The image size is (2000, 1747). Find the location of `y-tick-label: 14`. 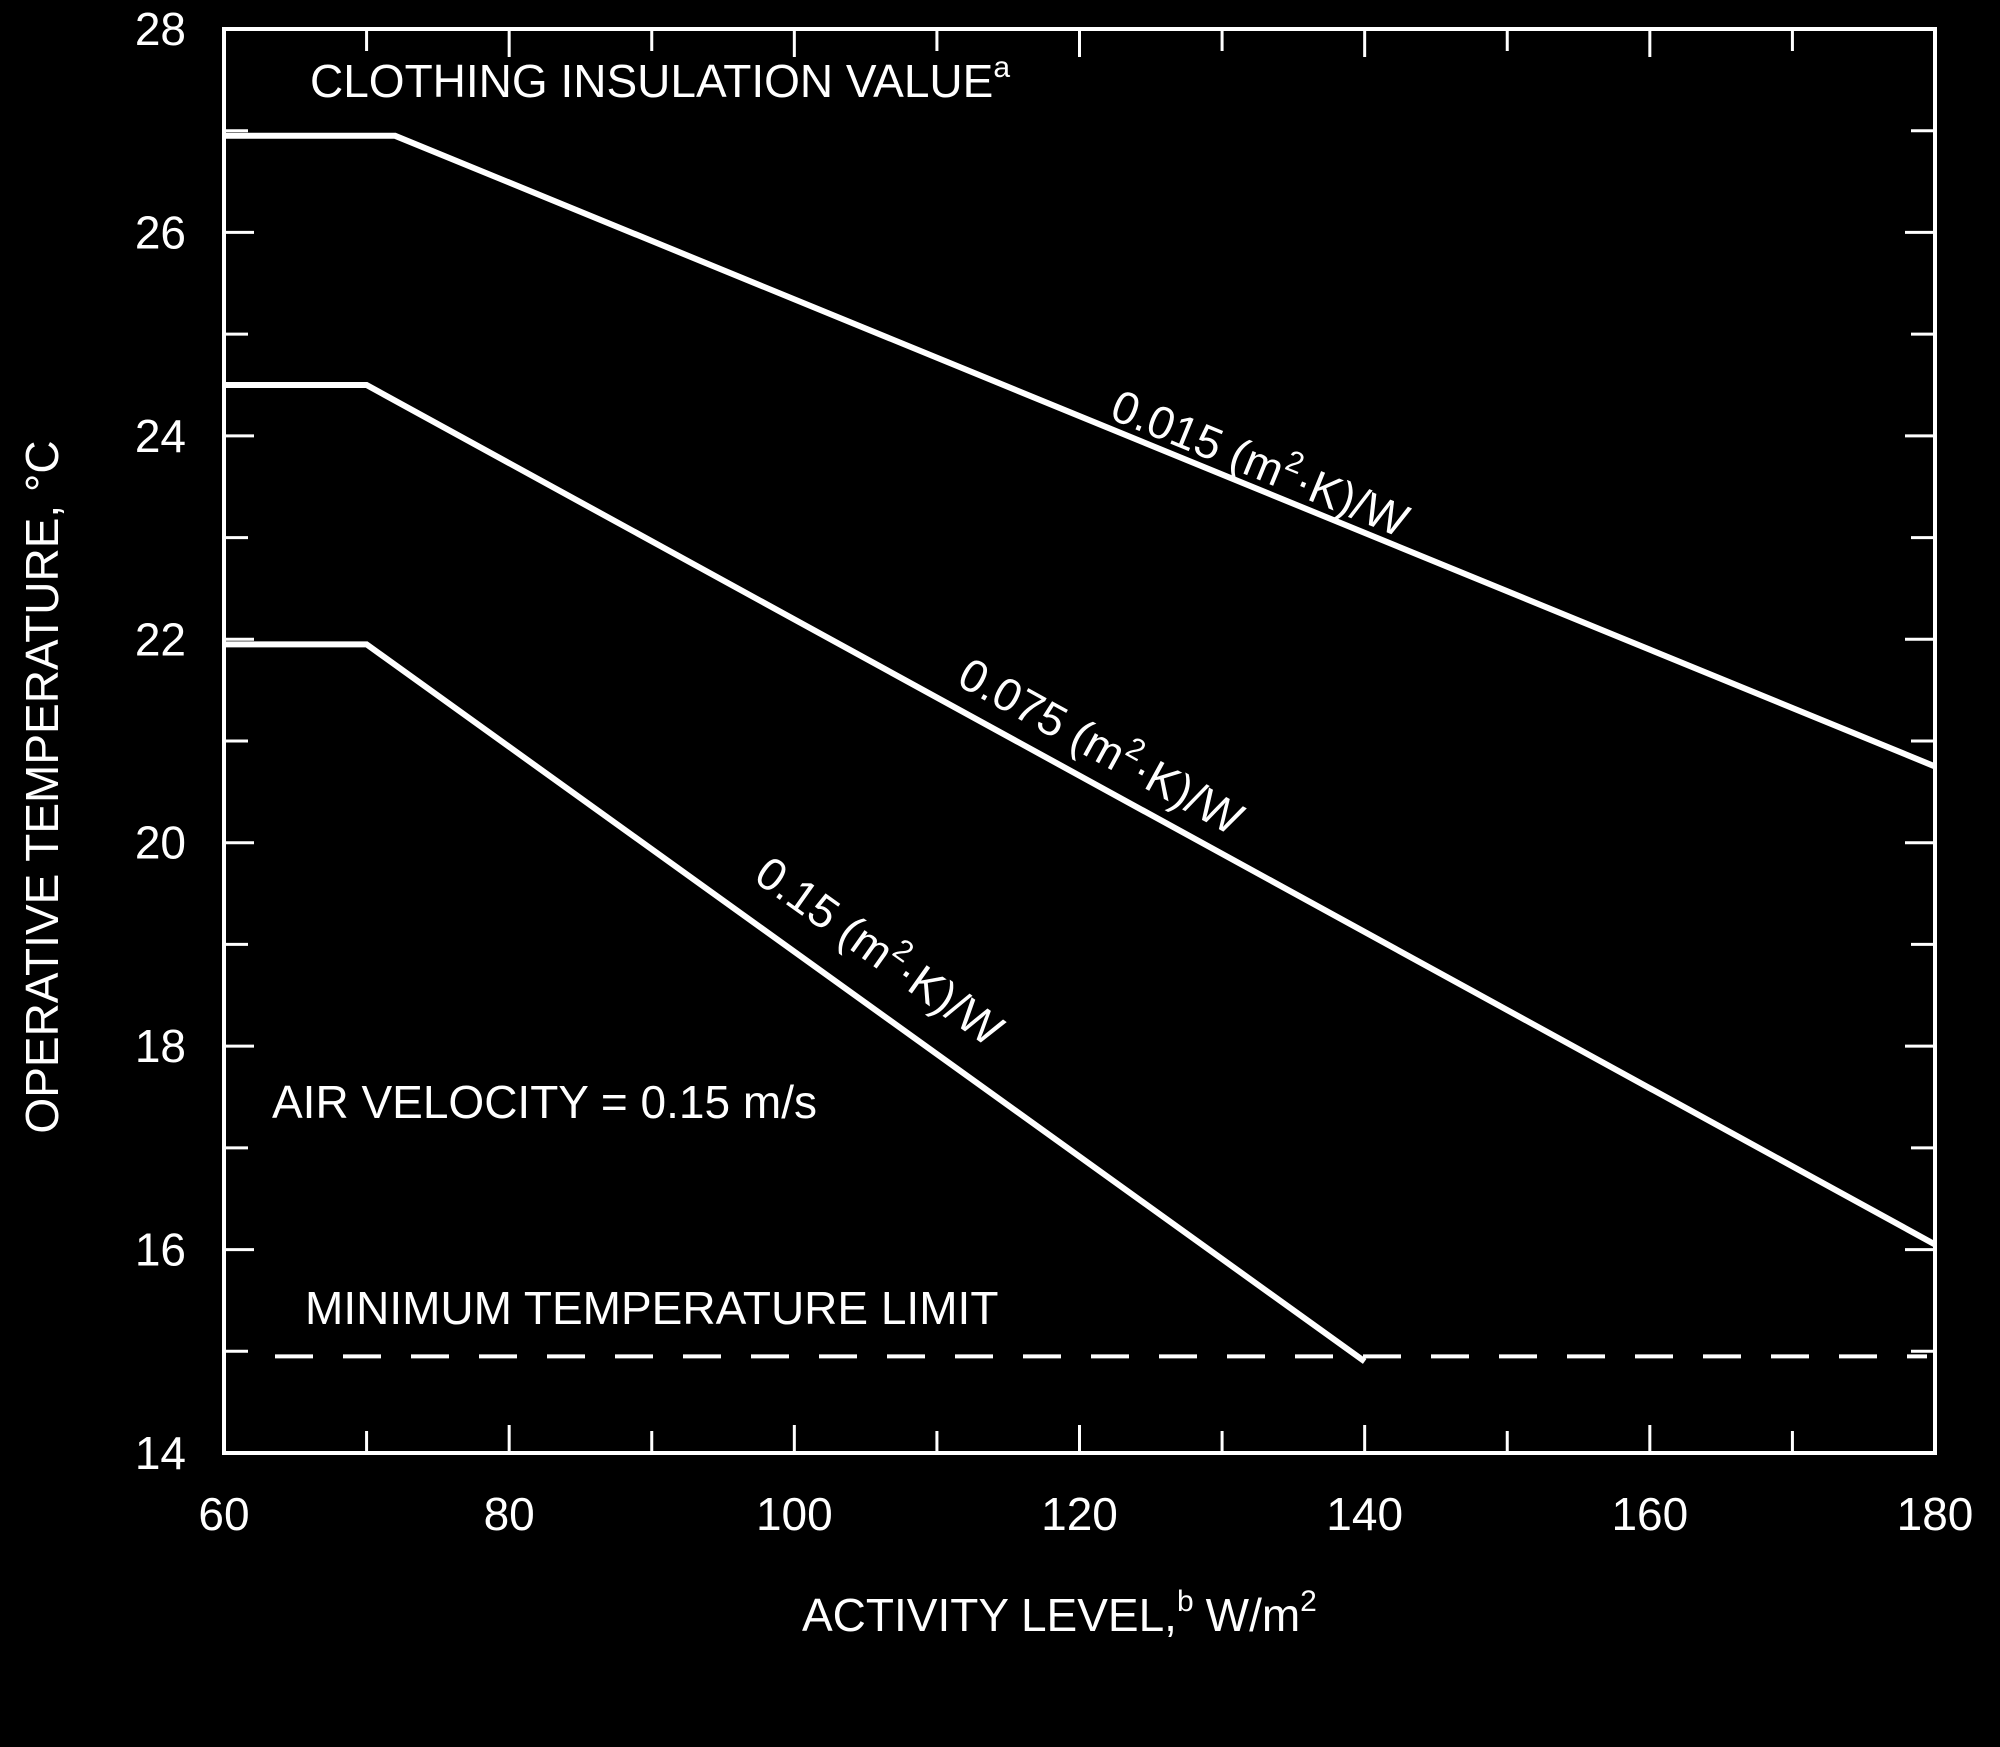

y-tick-label: 14 is located at coordinates (160, 1453).